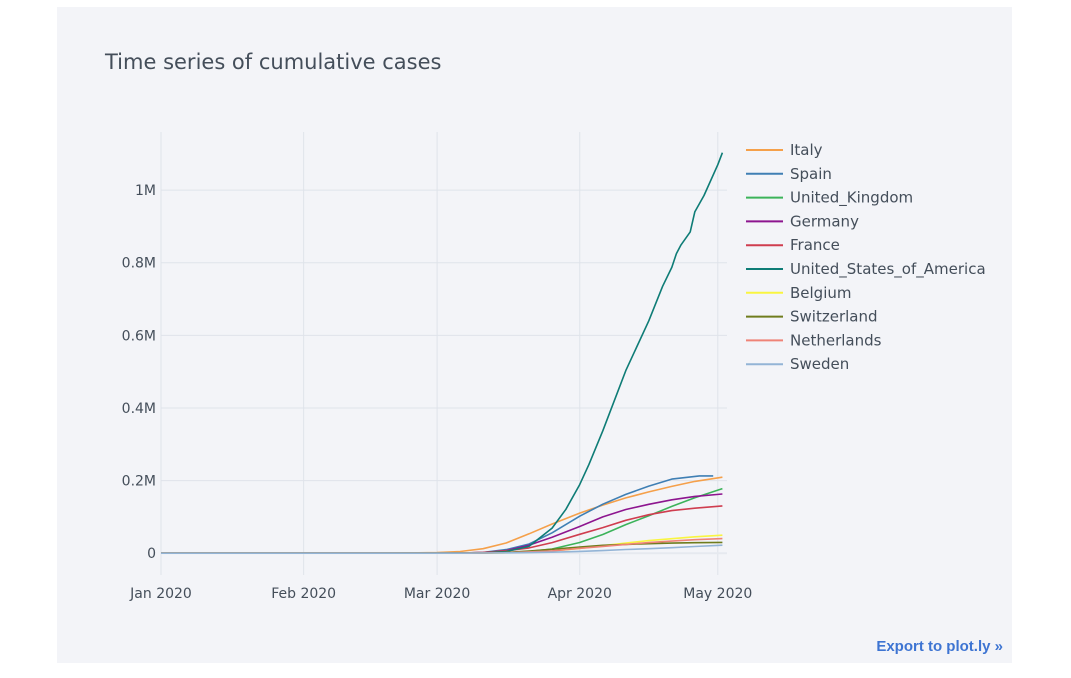 The image size is (1071, 678). I want to click on series-line-italy, so click(442, 515).